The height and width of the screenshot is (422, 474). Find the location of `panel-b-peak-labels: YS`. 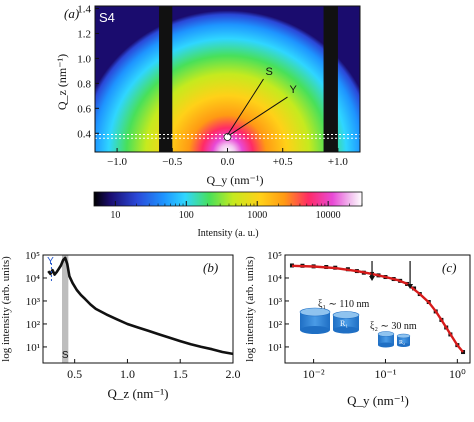

panel-b-peak-labels: YS is located at coordinates (58, 308).